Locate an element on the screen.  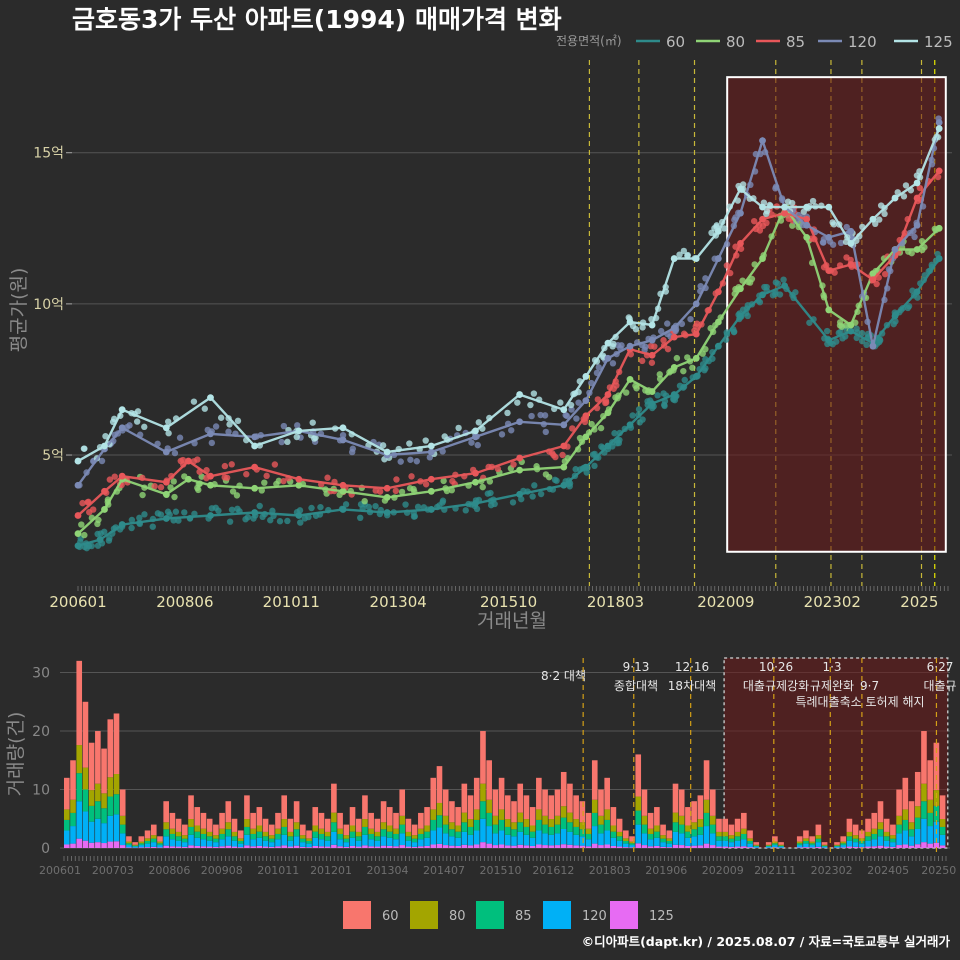
event-desc-label: 대출규 is located at coordinates (939, 686).